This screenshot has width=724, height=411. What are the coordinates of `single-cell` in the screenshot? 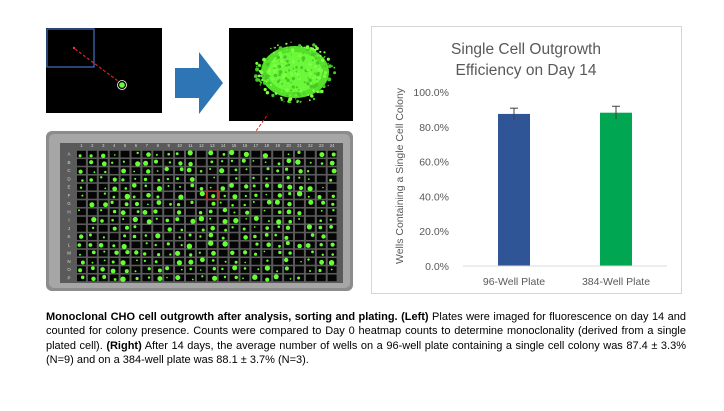 It's located at (74, 48).